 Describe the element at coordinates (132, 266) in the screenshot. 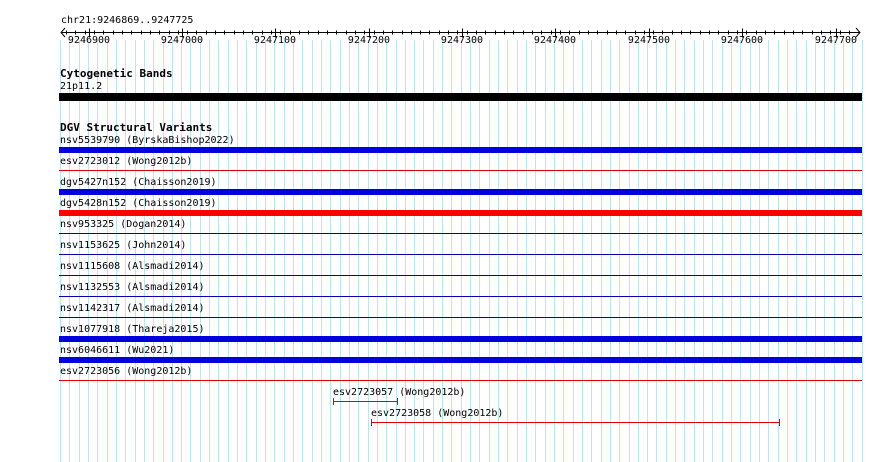

I see `feature-label: nsv1115608 (Alsmadi2014)` at that location.